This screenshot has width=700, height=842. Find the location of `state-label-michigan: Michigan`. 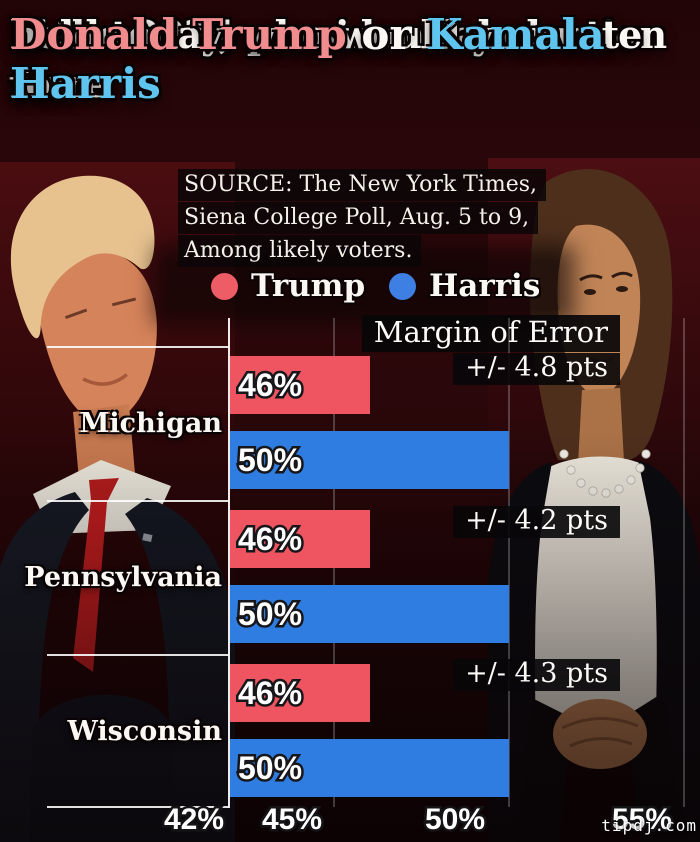

state-label-michigan: Michigan is located at coordinates (150, 423).